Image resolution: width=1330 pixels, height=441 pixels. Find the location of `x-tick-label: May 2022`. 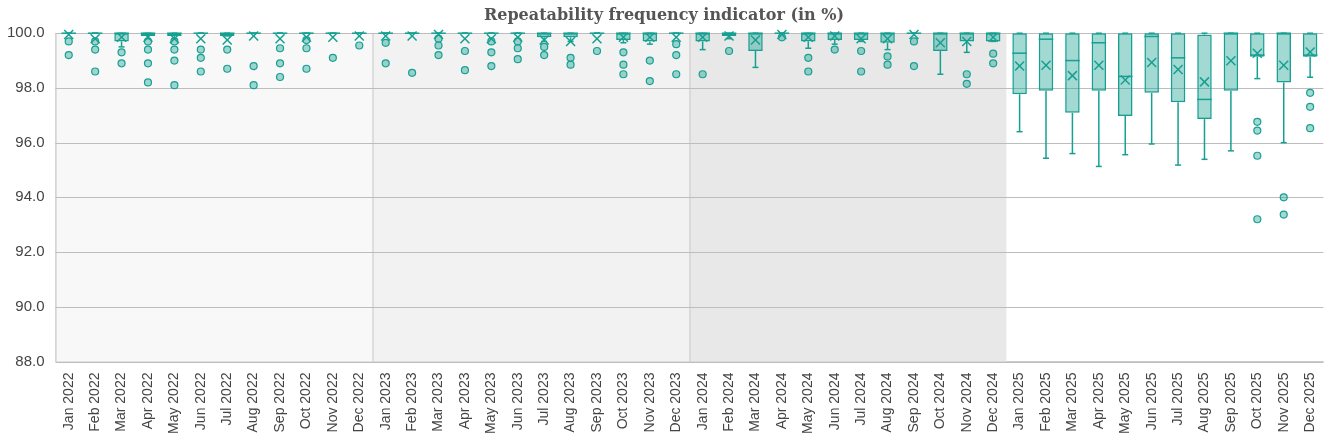

x-tick-label: May 2022 is located at coordinates (173, 403).